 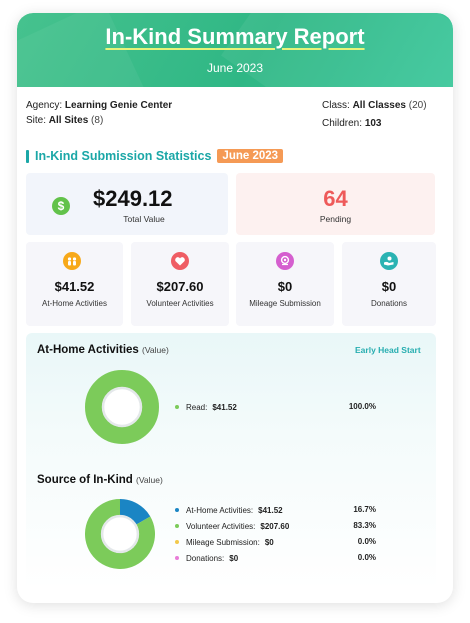 I want to click on class-info: Class: All Classes (20), so click(x=374, y=105).